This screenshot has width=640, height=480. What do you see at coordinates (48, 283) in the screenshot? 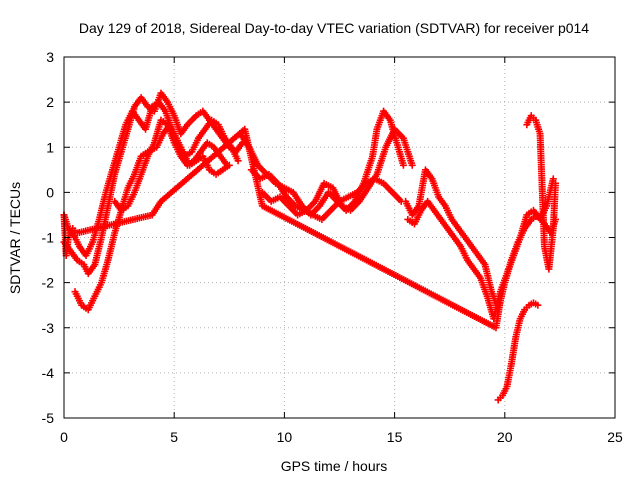
I see `y-tick-label: -2` at bounding box center [48, 283].